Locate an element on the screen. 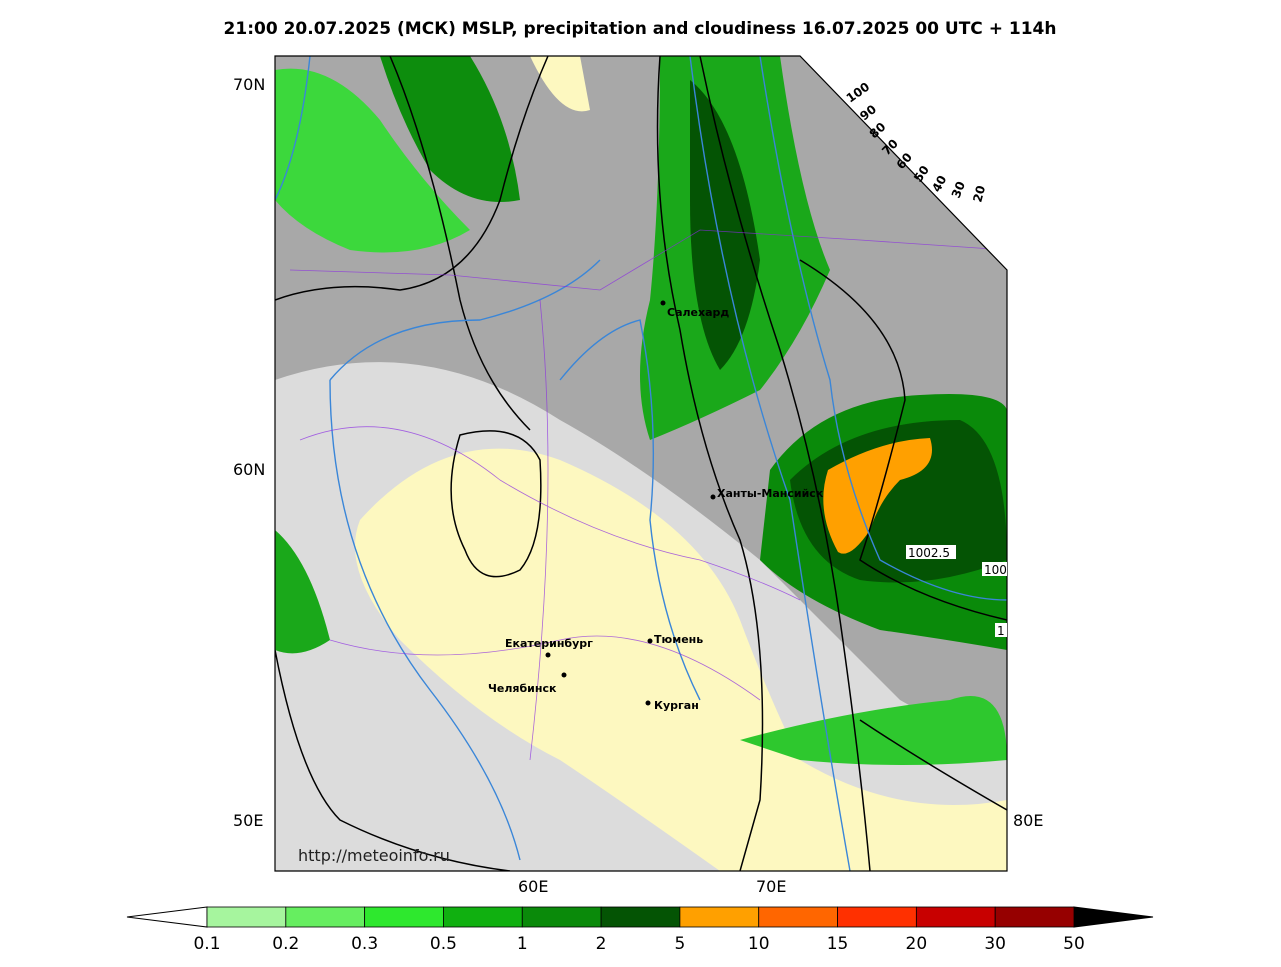 This screenshot has width=1281, height=967. isobar-label: 1 is located at coordinates (1001, 631).